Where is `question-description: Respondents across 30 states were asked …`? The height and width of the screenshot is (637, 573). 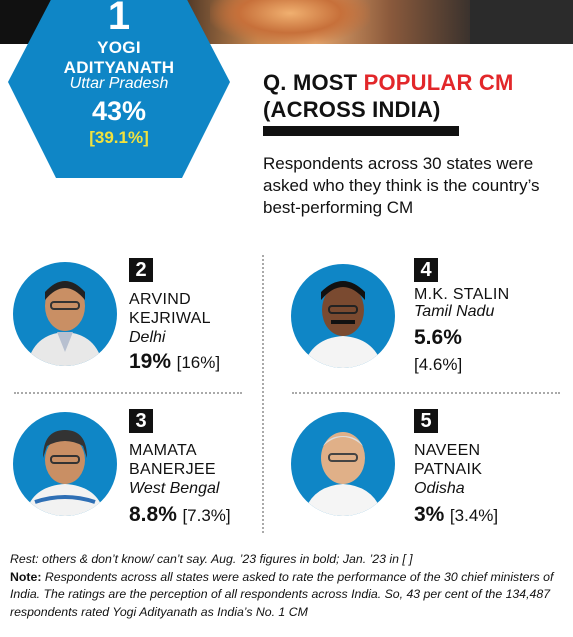 question-description: Respondents across 30 states were asked … is located at coordinates (401, 185).